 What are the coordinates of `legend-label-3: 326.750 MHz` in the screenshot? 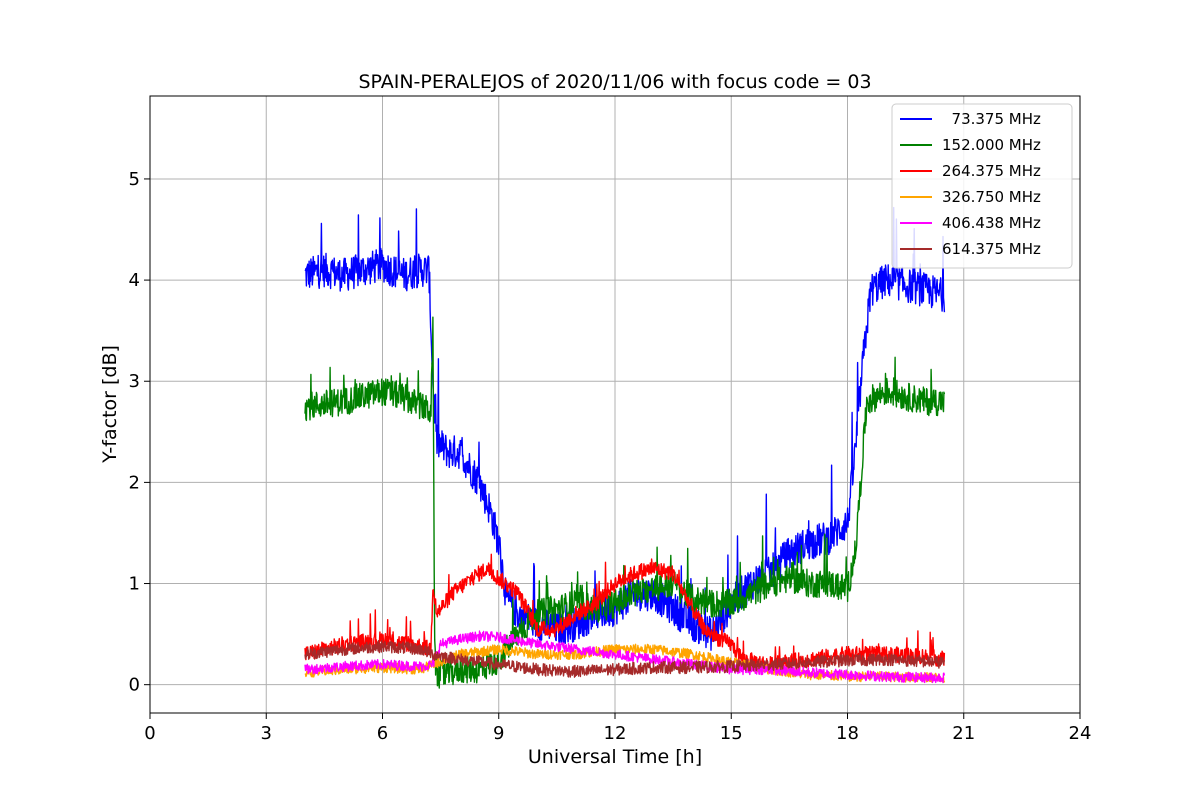 It's located at (991, 197).